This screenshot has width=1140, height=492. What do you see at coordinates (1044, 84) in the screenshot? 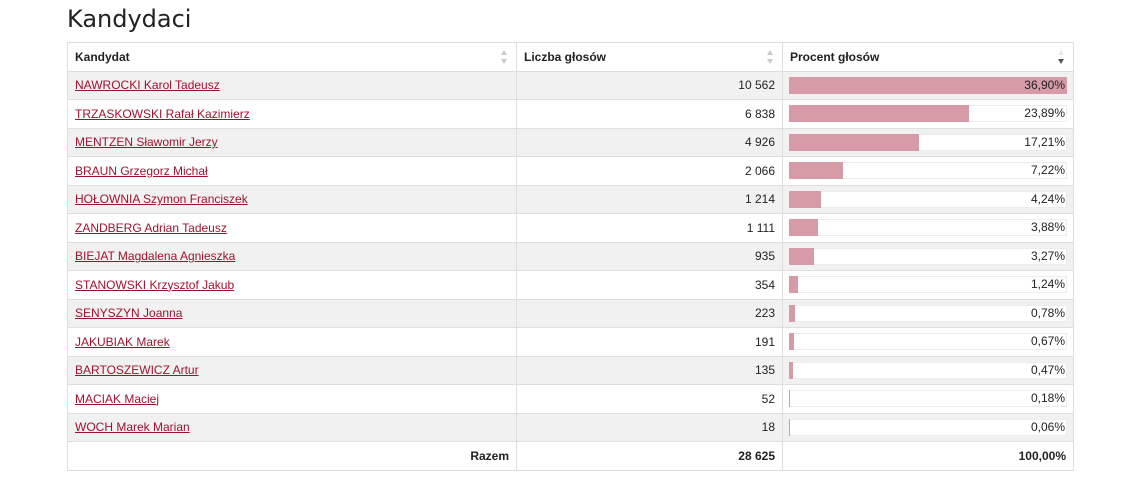
I see `percent-label: 36,90%` at bounding box center [1044, 84].